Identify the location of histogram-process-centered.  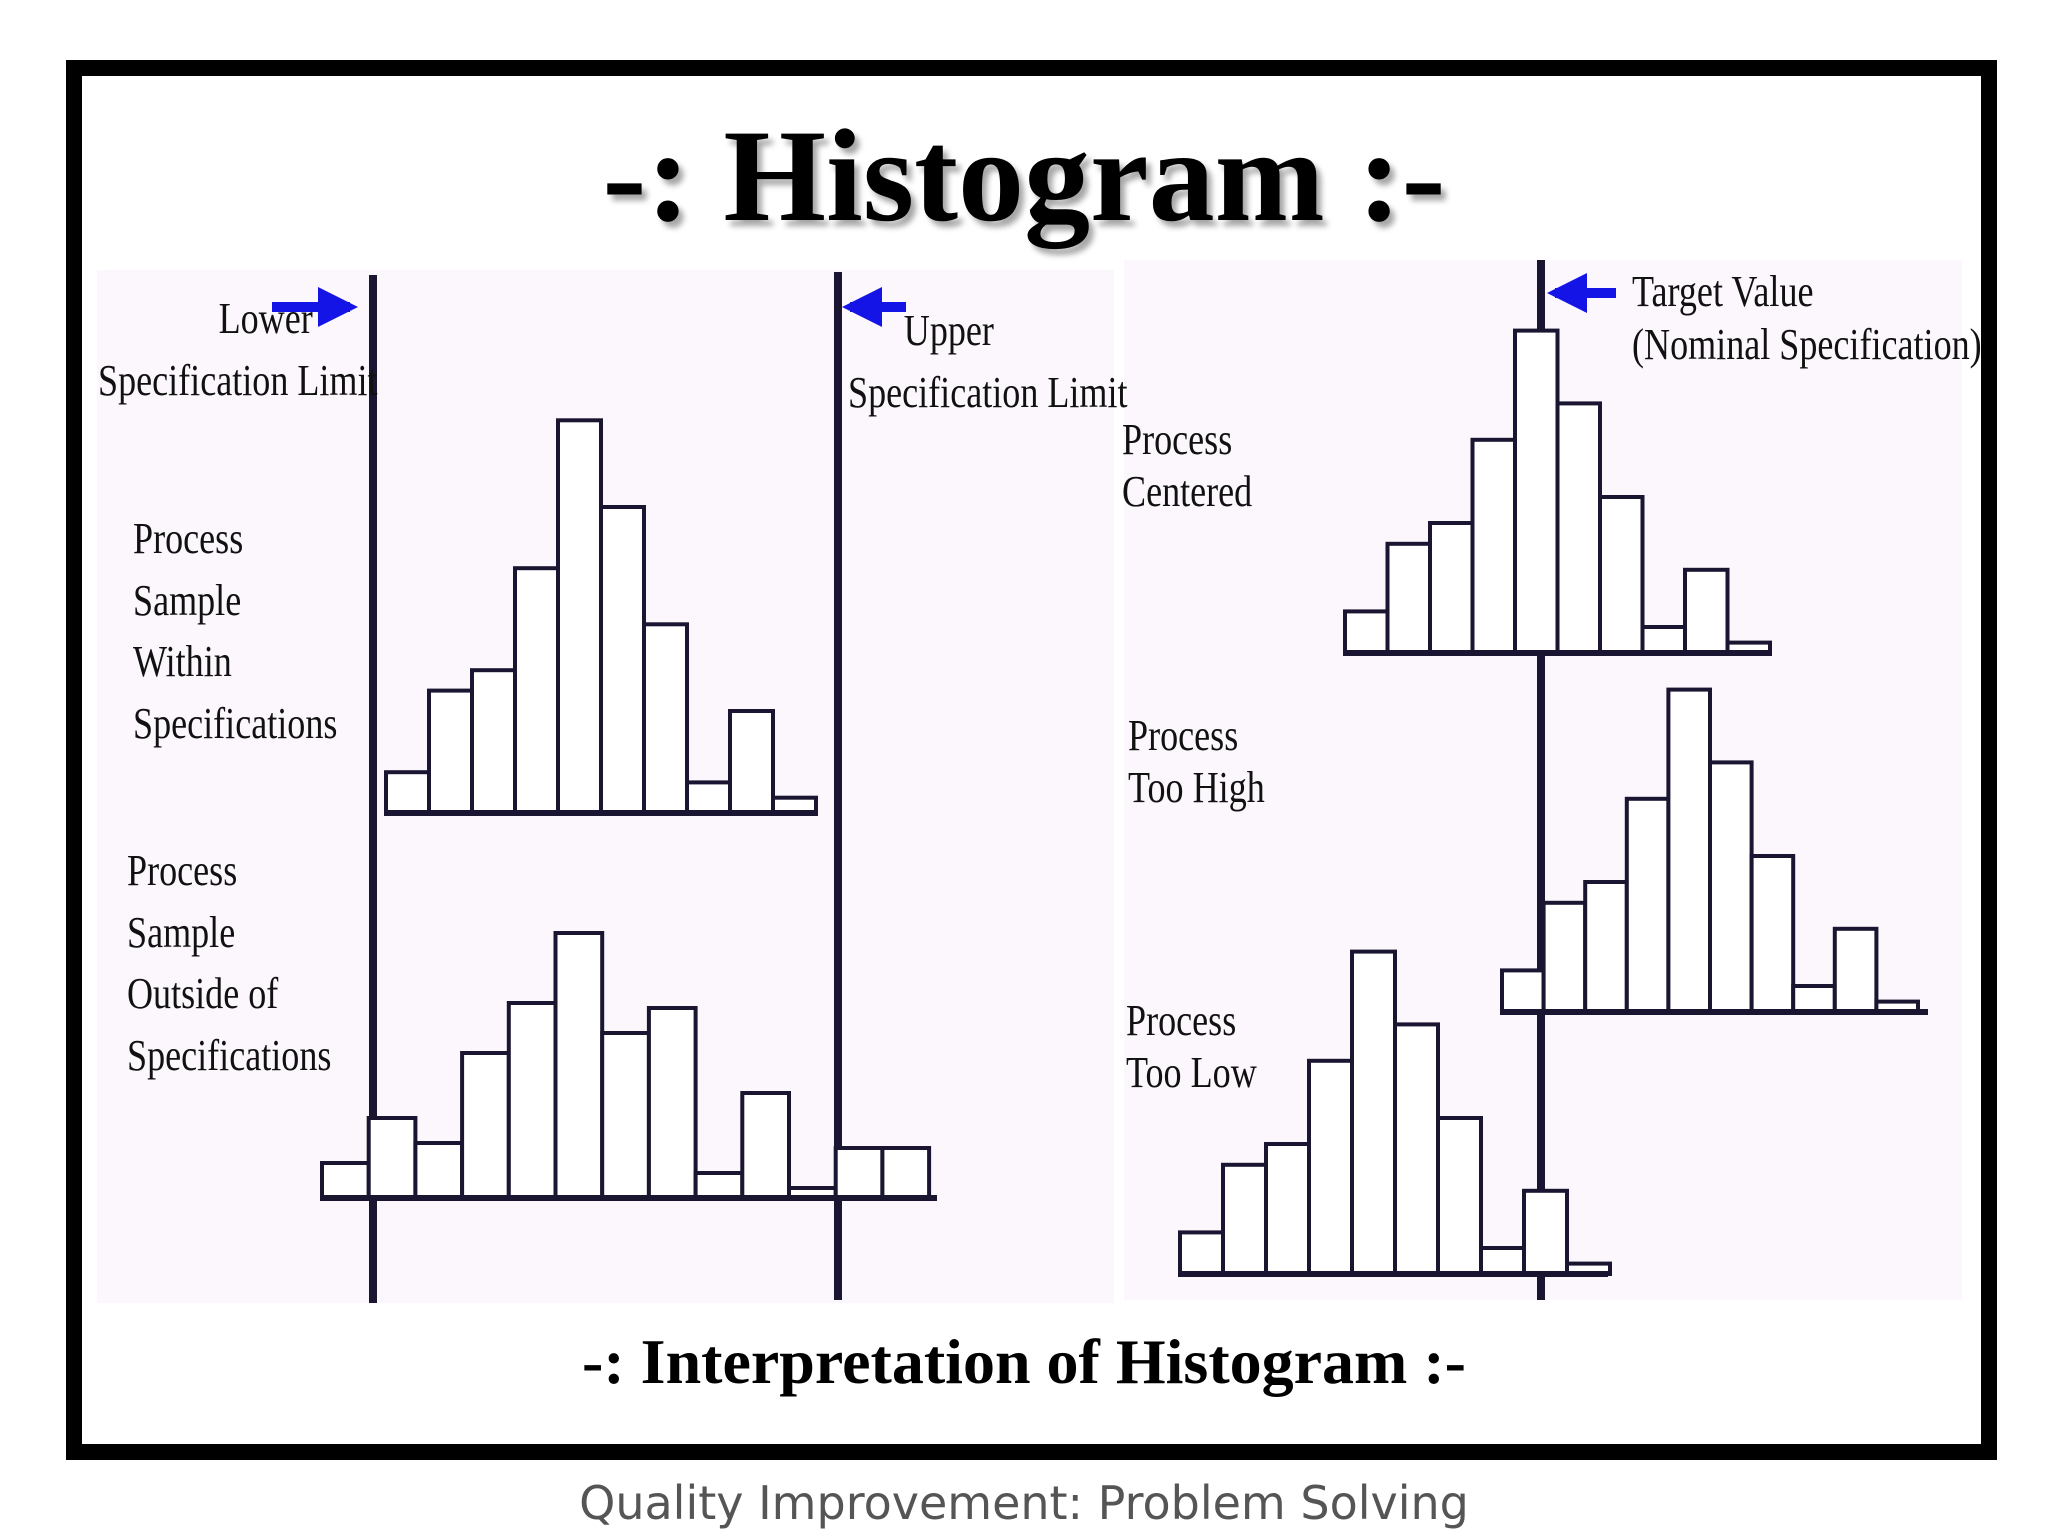
(1557, 492).